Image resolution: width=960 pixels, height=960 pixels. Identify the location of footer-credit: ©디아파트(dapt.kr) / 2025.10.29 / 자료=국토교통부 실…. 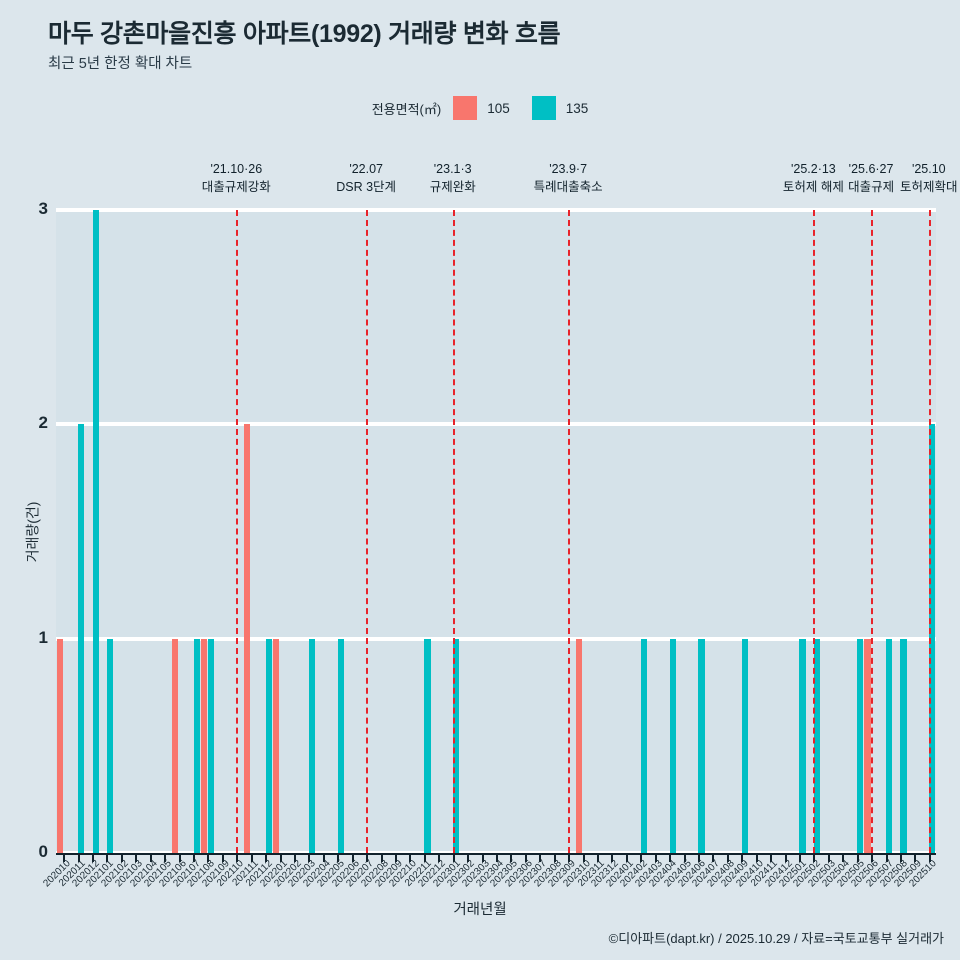
(776, 938).